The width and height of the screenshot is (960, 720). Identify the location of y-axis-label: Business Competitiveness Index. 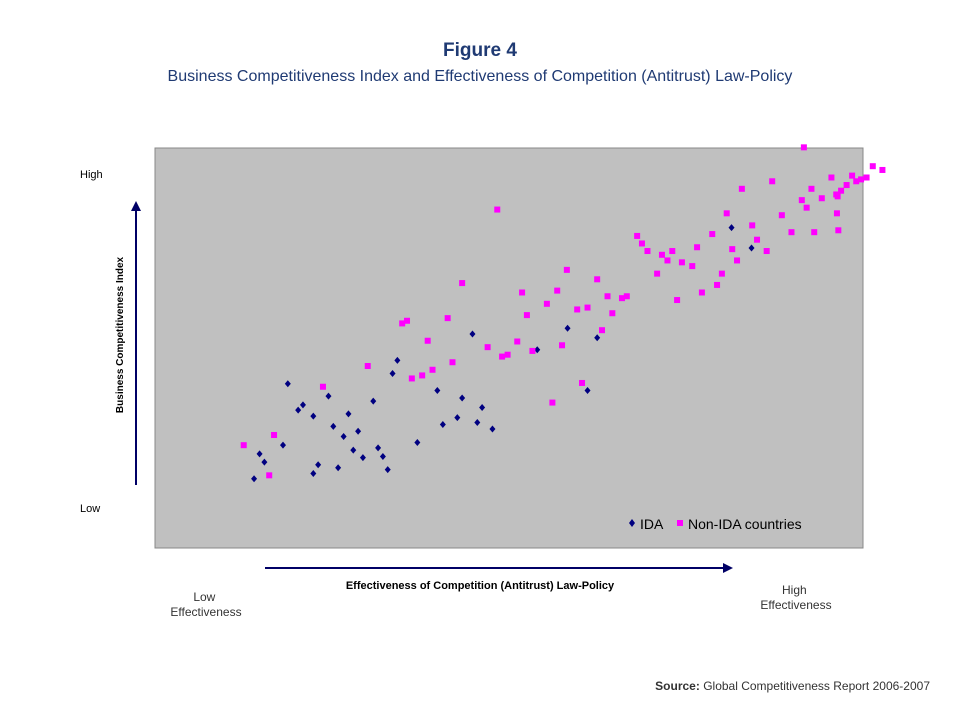
(120, 334).